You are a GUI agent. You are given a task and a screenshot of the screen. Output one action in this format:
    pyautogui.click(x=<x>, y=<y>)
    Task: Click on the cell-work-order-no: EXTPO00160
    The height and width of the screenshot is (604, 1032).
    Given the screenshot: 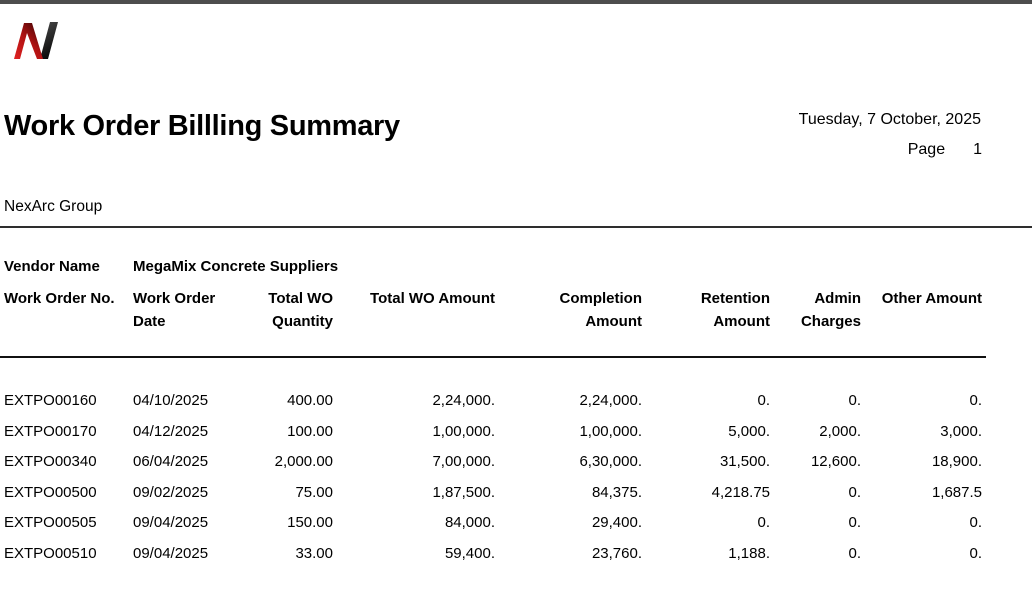 What is the action you would take?
    pyautogui.click(x=50, y=400)
    